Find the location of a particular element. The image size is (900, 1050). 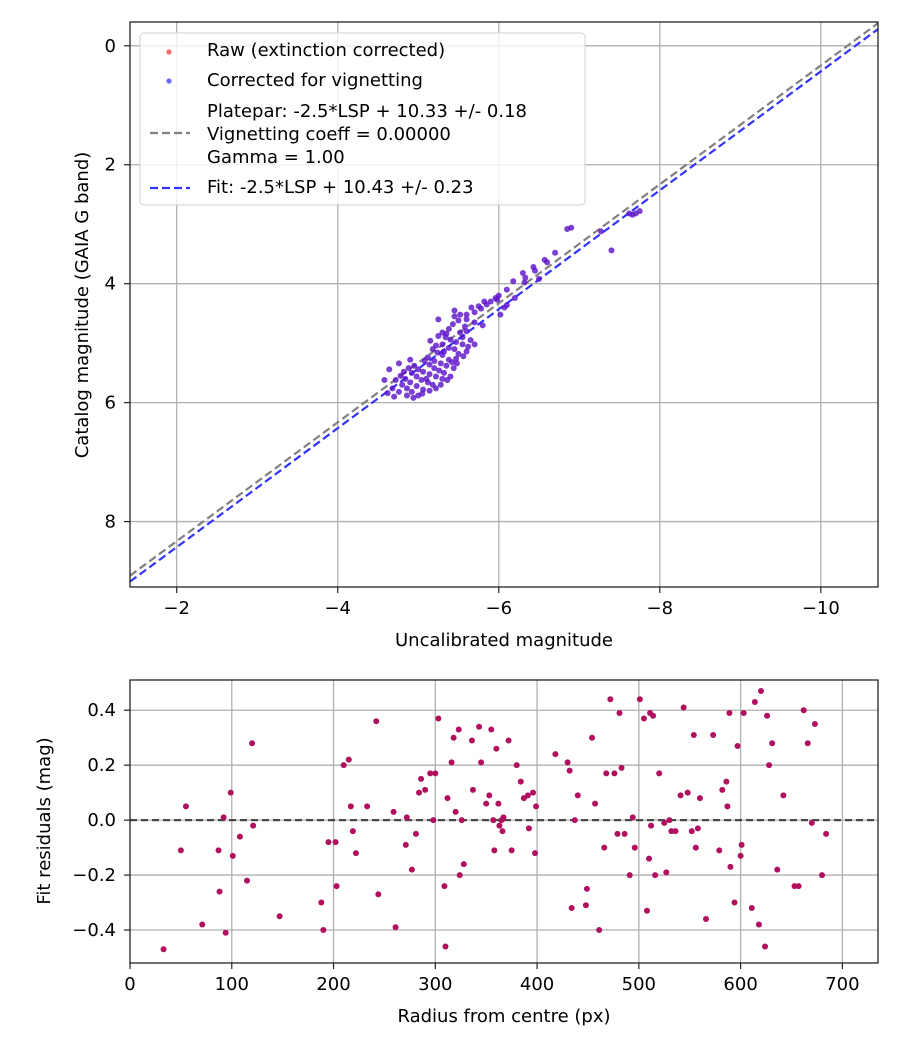

legend-platepar-line3: Gamma = 1.00 is located at coordinates (276, 157).